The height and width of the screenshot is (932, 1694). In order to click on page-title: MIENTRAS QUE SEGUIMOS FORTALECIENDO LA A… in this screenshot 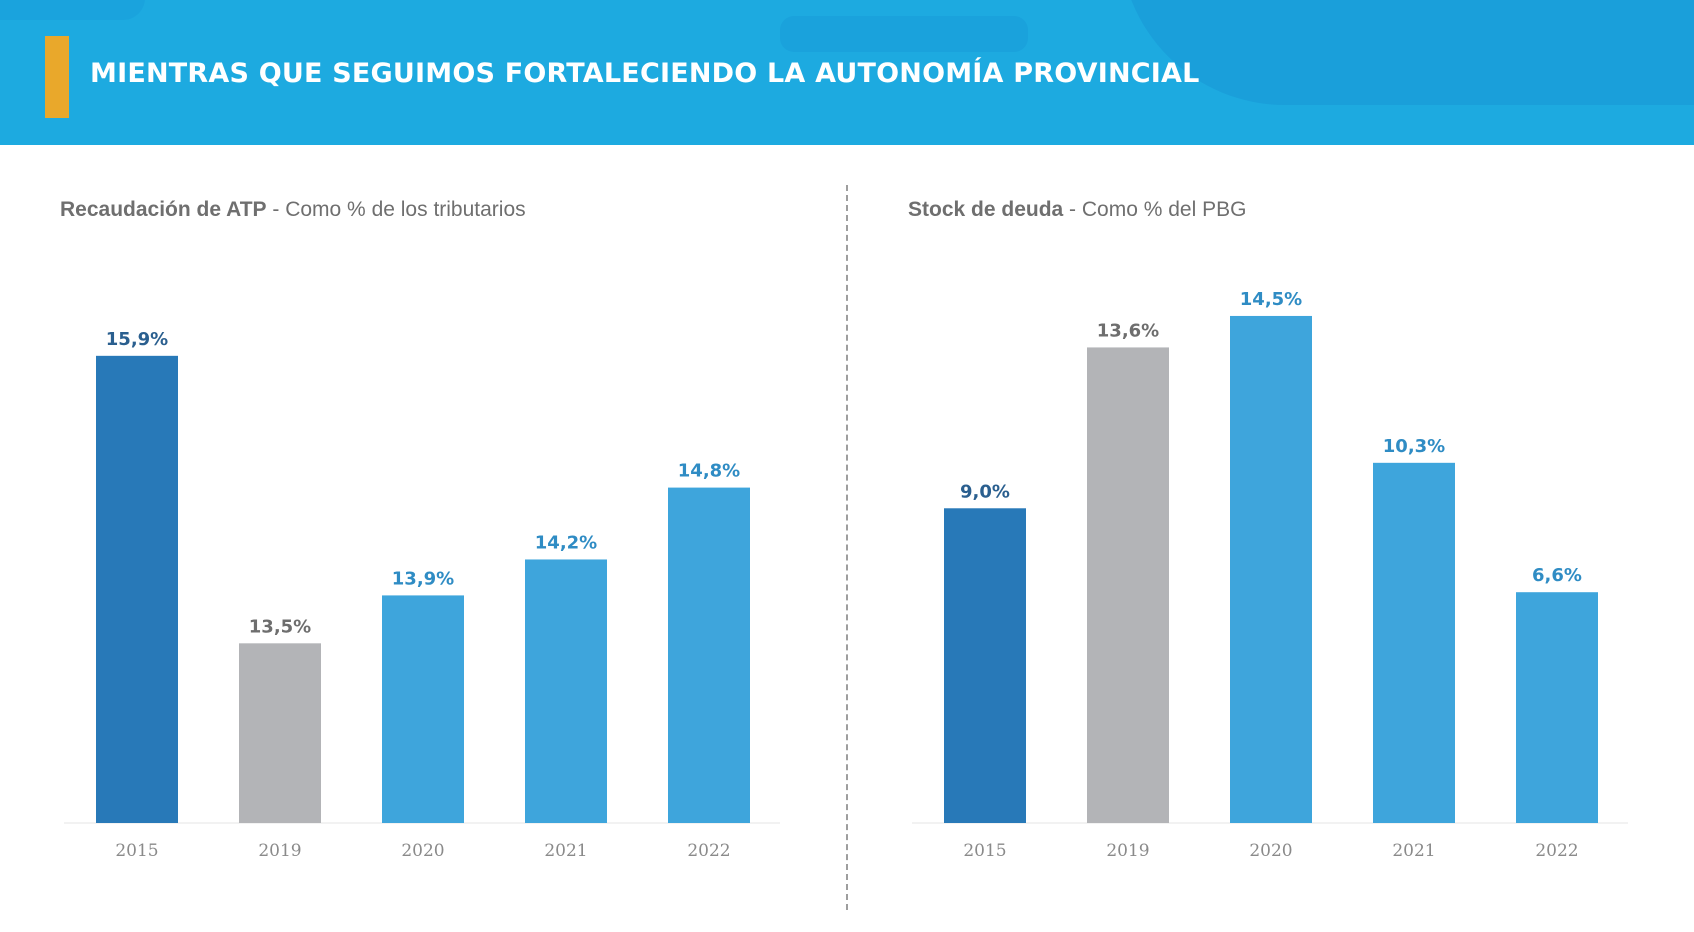, I will do `click(645, 73)`.